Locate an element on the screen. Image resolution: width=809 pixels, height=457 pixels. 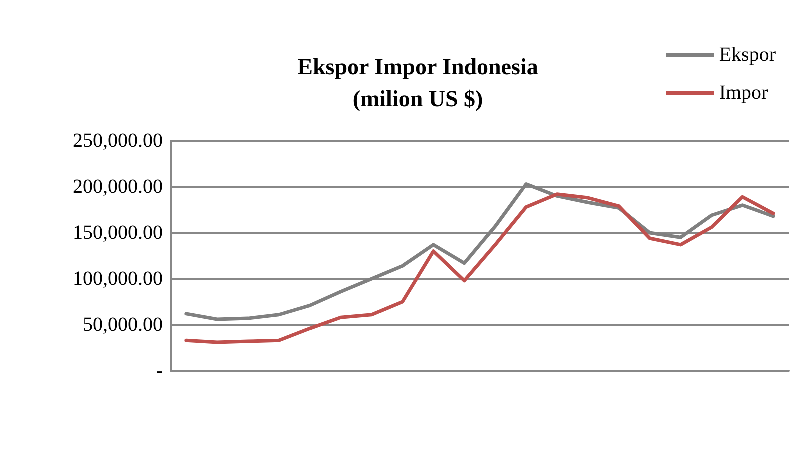
legend-label: Ekspor is located at coordinates (747, 55).